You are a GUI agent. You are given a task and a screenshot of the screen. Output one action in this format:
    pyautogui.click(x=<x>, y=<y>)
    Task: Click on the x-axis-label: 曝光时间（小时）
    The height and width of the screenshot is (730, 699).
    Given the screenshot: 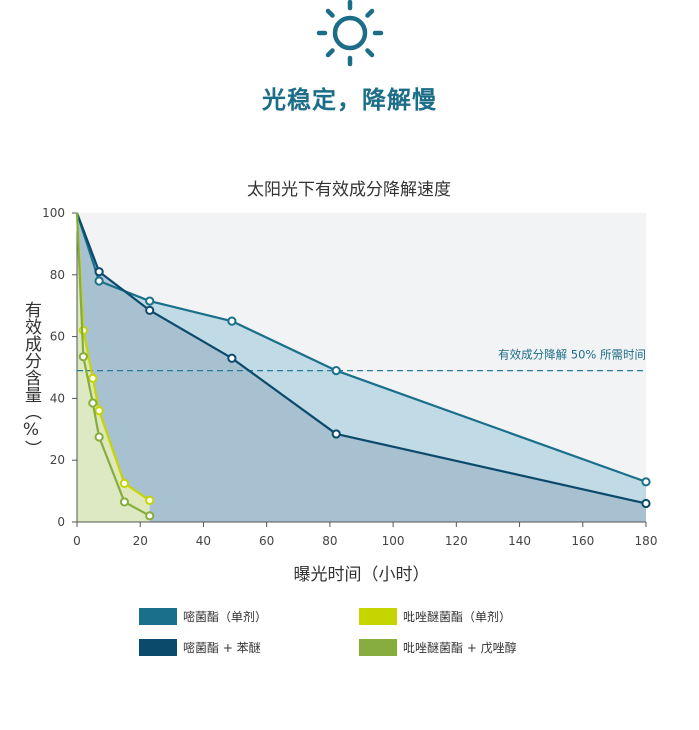 What is the action you would take?
    pyautogui.click(x=362, y=575)
    